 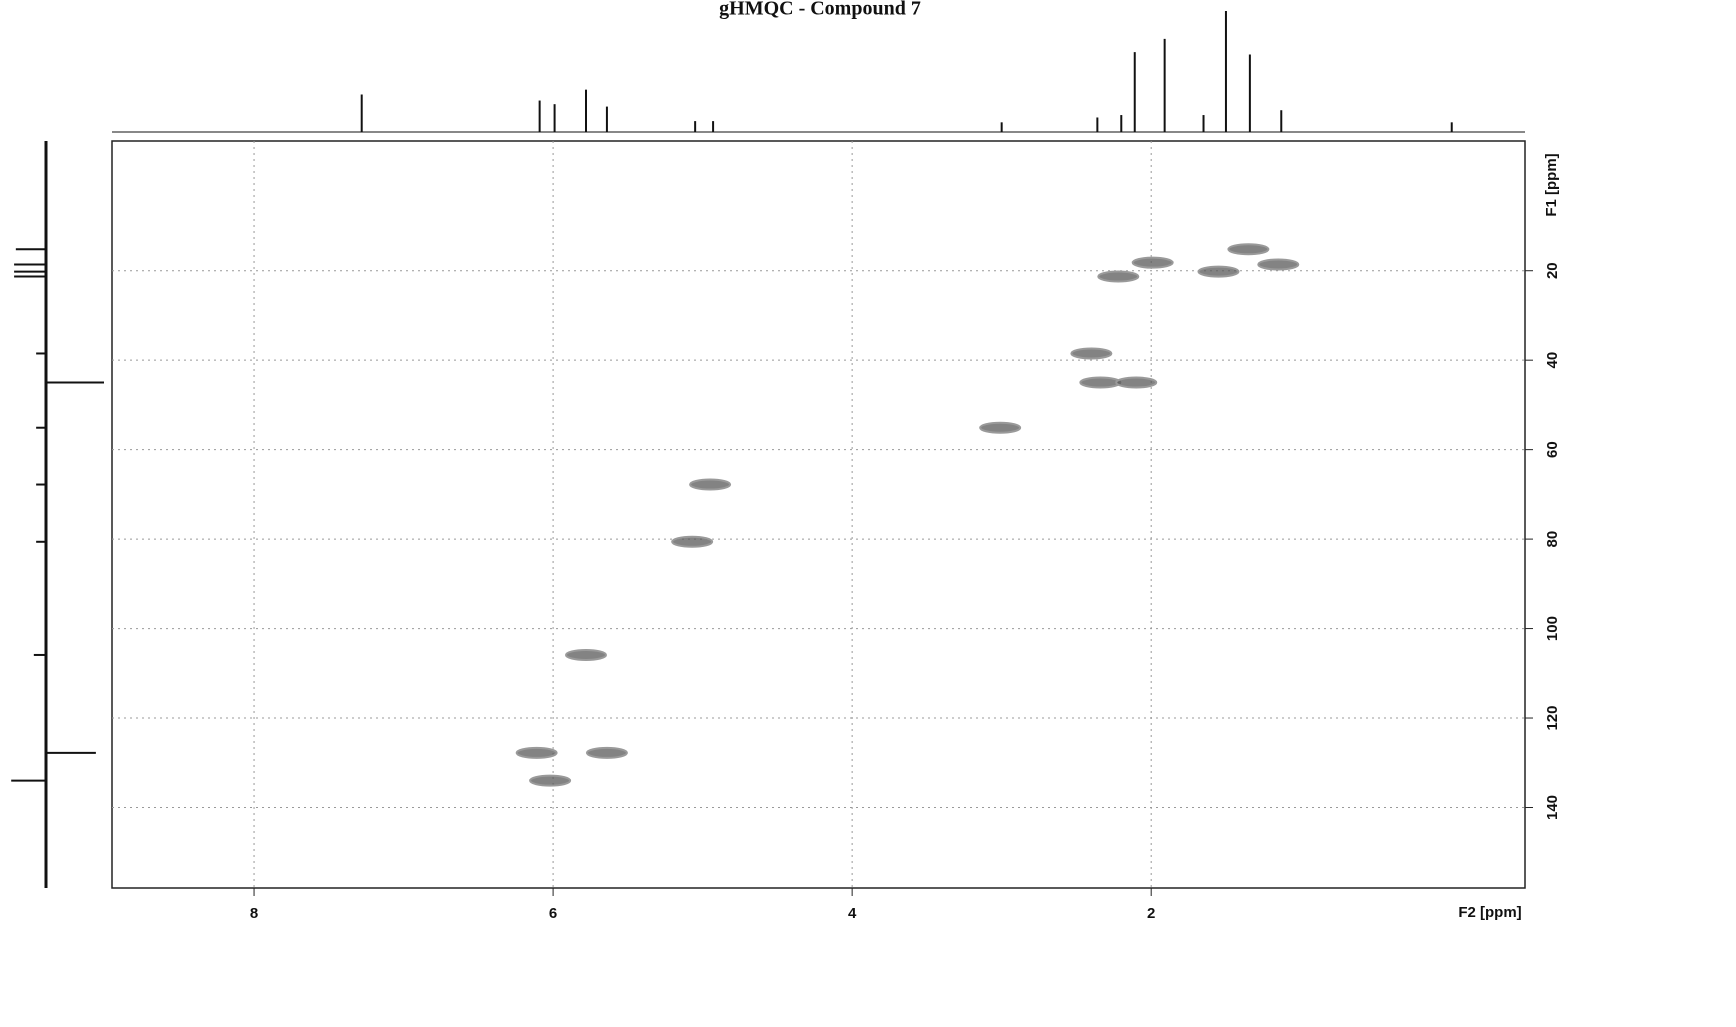 I want to click on y-tick-label: 80, so click(x=1552, y=539).